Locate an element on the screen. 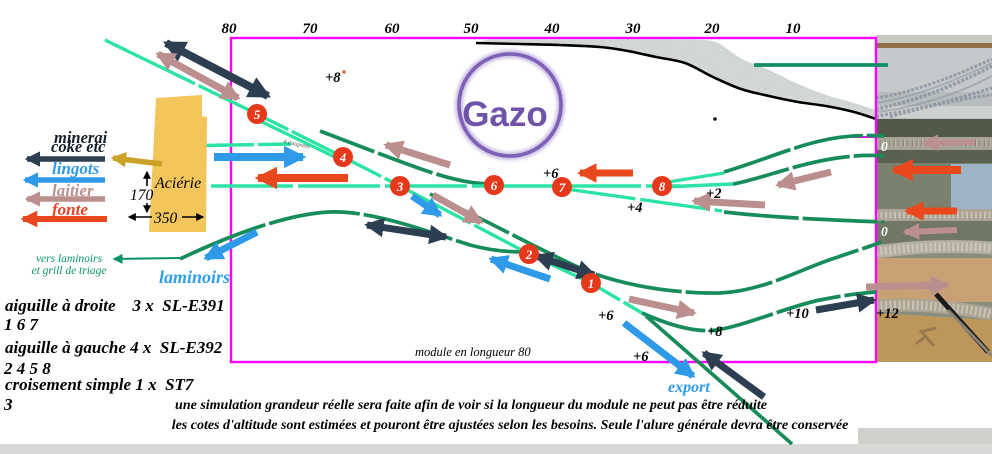 This screenshot has width=992, height=454. svg-text: 20 is located at coordinates (712, 29).